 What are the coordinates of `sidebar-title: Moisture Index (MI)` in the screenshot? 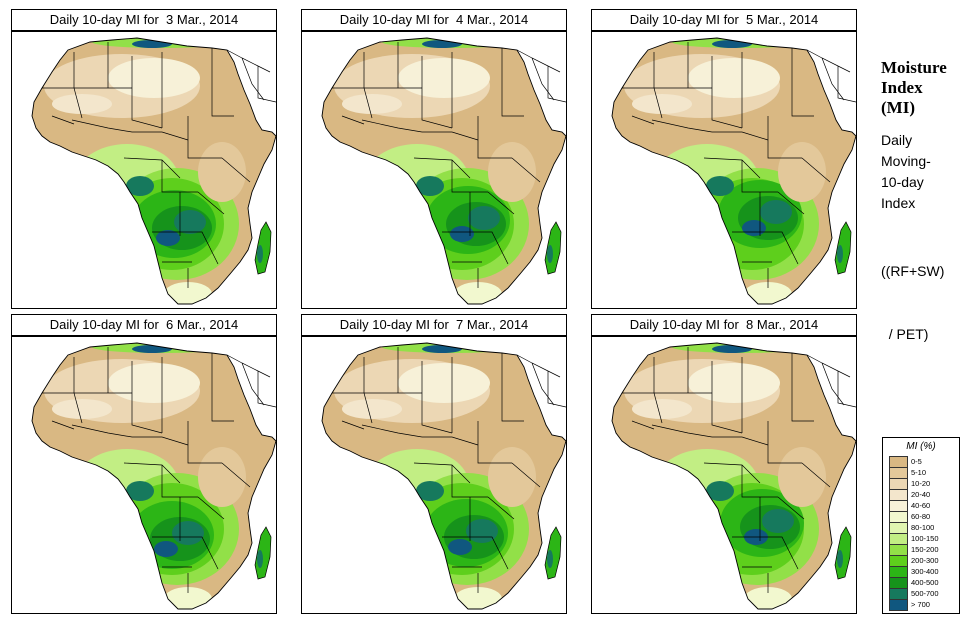 It's located at (914, 88).